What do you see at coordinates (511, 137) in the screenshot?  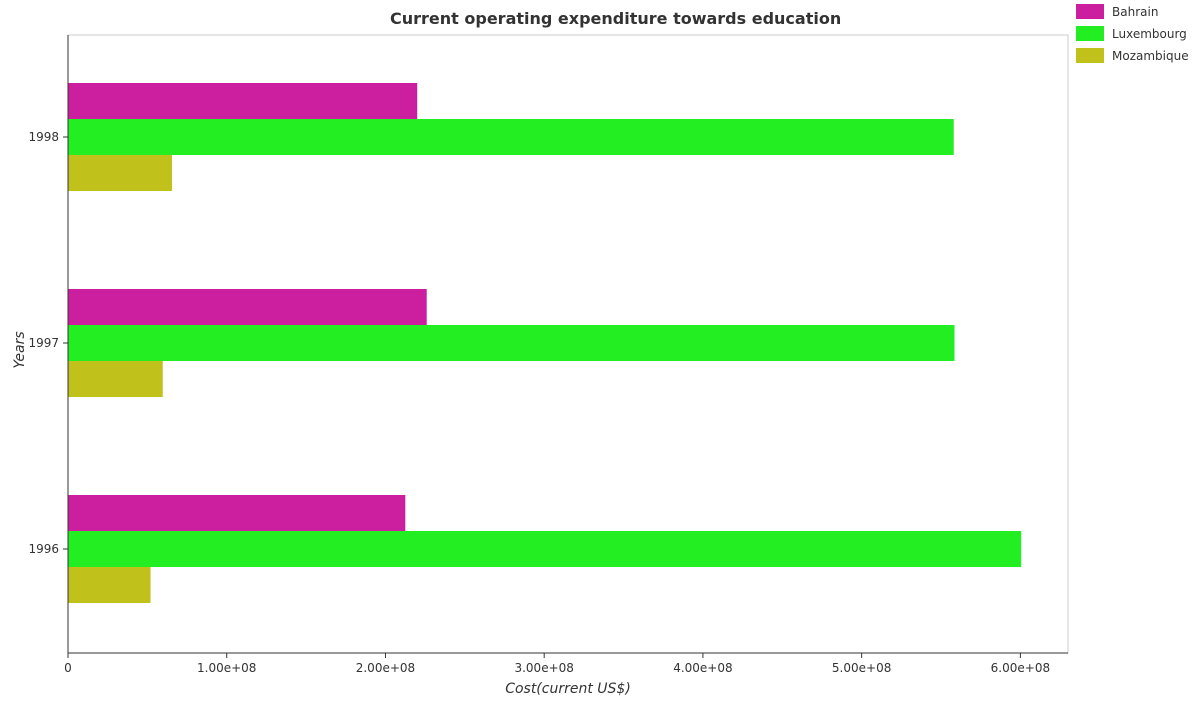 I see `bar-luxembourg-1998` at bounding box center [511, 137].